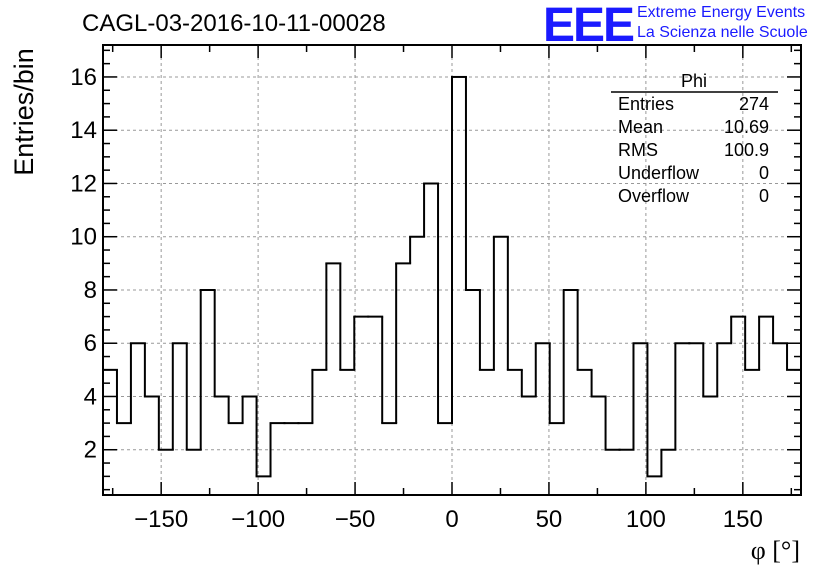 The image size is (836, 572). Describe the element at coordinates (258, 519) in the screenshot. I see `x-tick-label: −100` at that location.